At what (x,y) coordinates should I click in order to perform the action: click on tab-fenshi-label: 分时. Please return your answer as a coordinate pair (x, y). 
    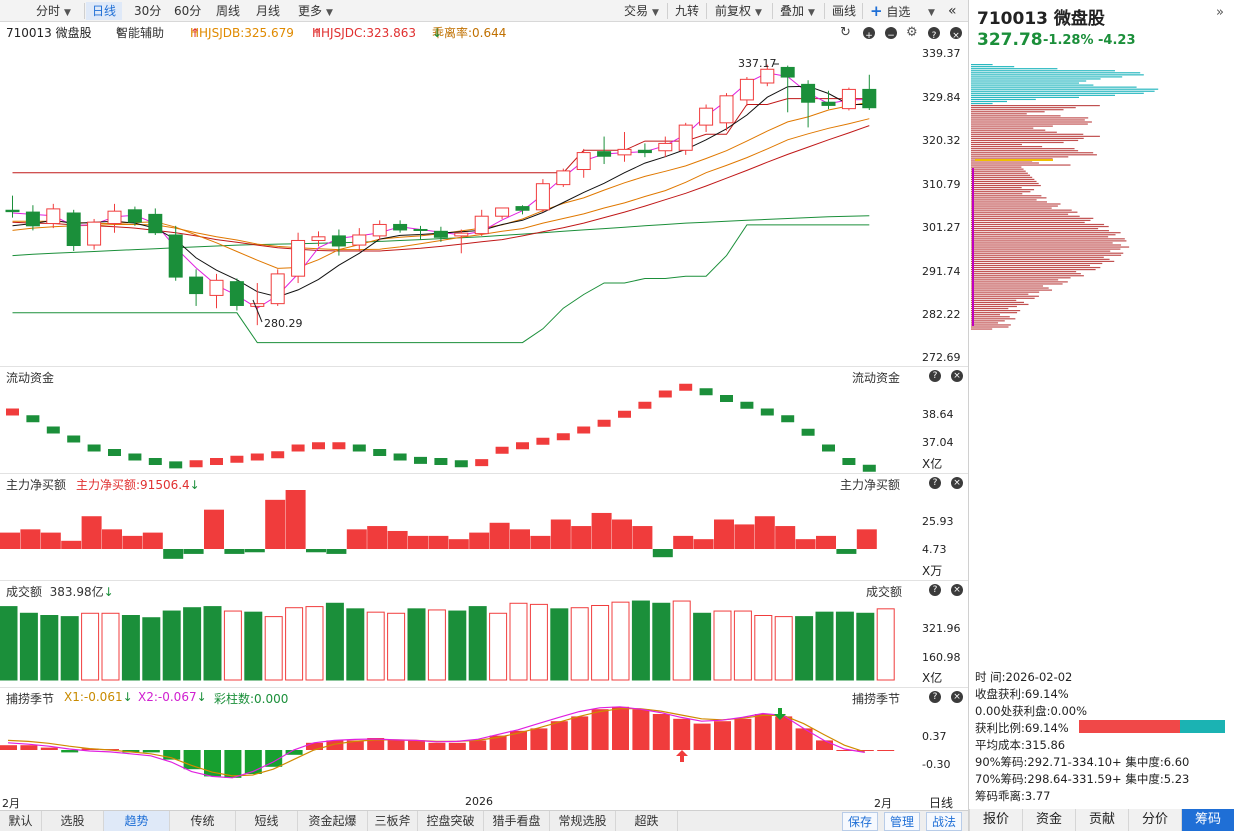
    Looking at the image, I should click on (48, 11).